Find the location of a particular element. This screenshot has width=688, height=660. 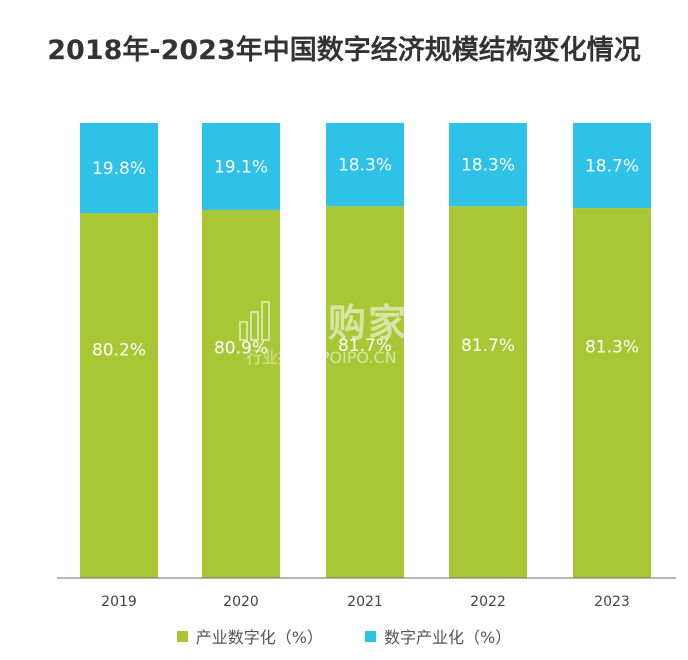

legend: 产业数字化（%） 数字产业化（%） is located at coordinates (344, 636).